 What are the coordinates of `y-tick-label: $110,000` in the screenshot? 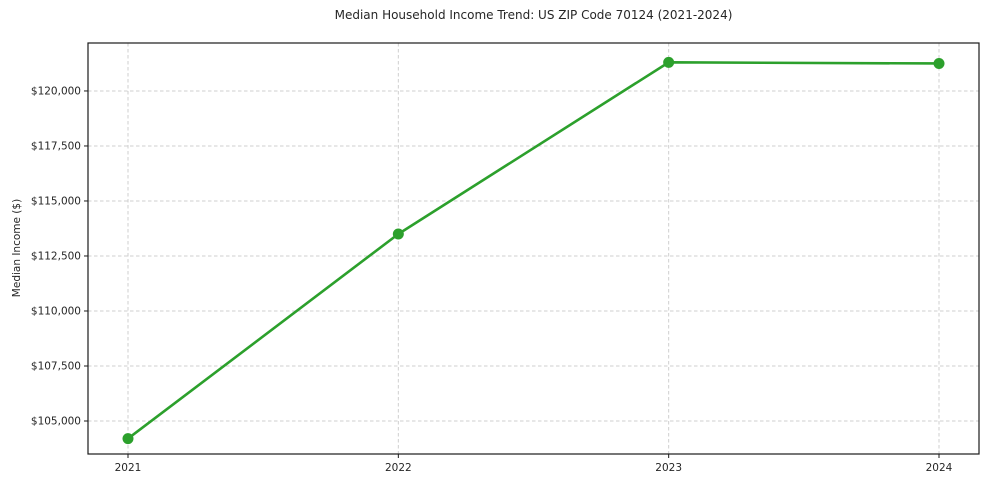 It's located at (56, 311).